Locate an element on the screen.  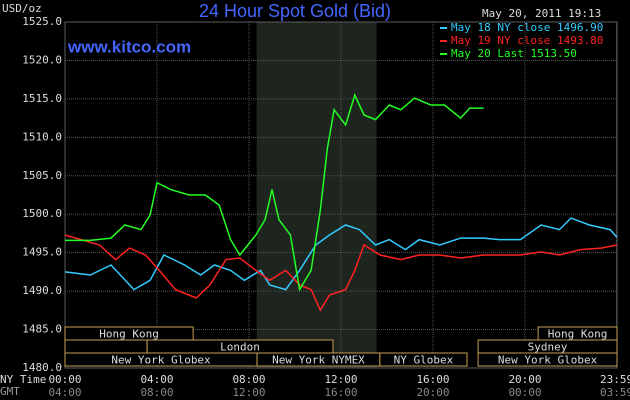
x-tick-label: 12:00 is located at coordinates (340, 379).